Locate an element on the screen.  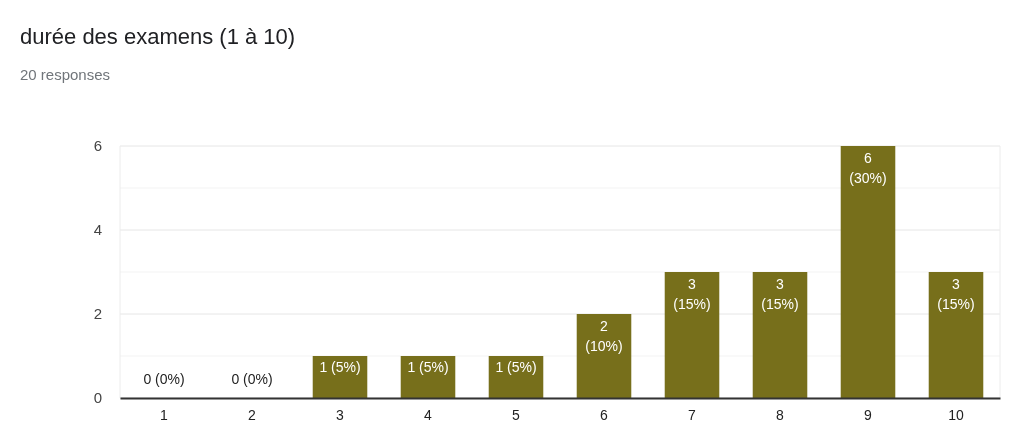
x-tick-label: 8 is located at coordinates (780, 414).